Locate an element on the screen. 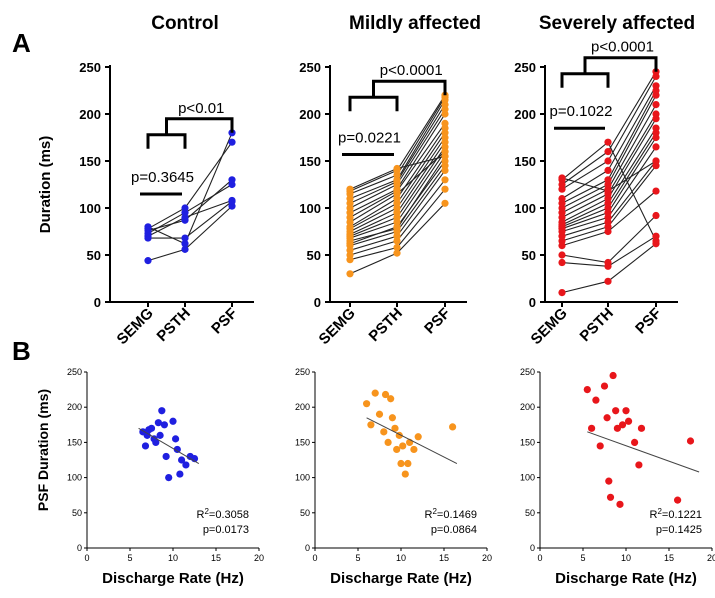 Image resolution: width=715 pixels, height=598 pixels. x-tick-label: 0 is located at coordinates (314, 558).